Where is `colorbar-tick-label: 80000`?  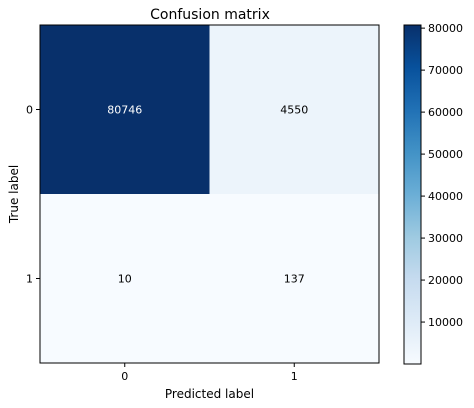 colorbar-tick-label: 80000 is located at coordinates (445, 28).